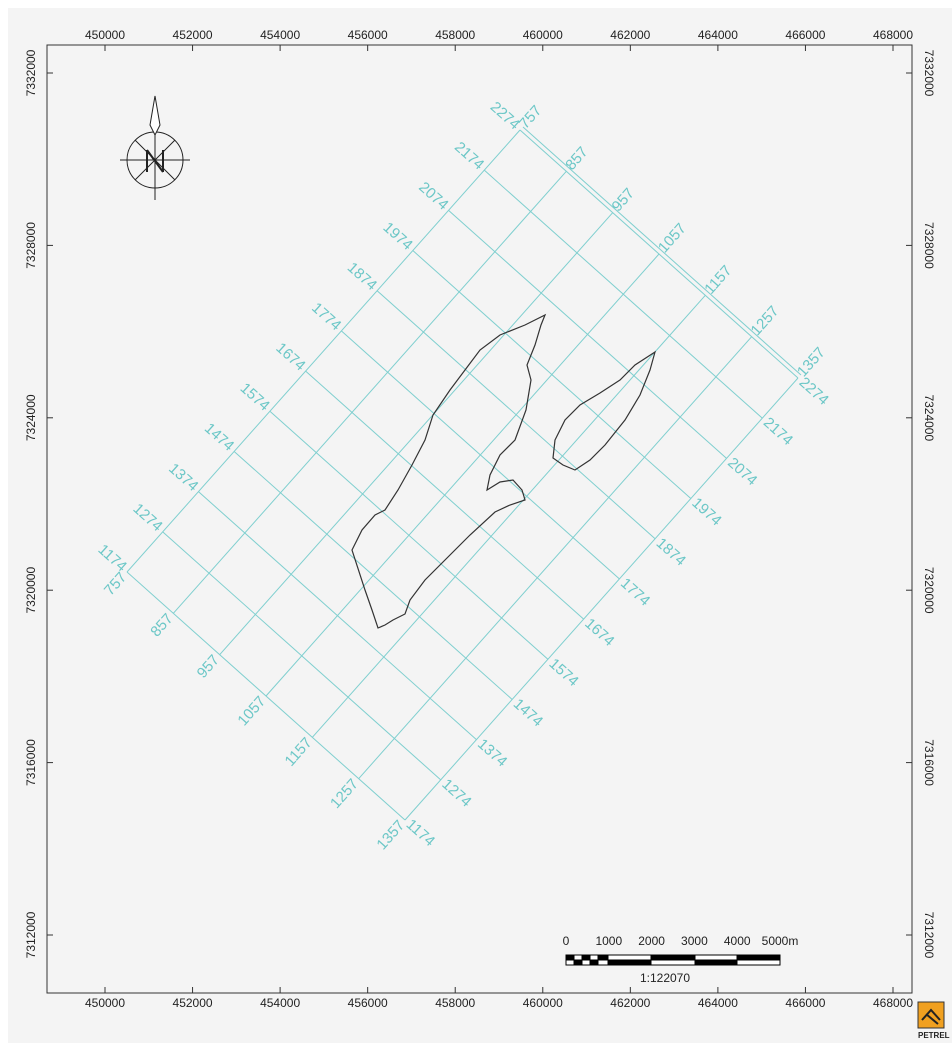 This screenshot has width=952, height=1043. I want to click on scale-labels: 0 1000 2000 3000 4000 5000m, so click(681, 941).